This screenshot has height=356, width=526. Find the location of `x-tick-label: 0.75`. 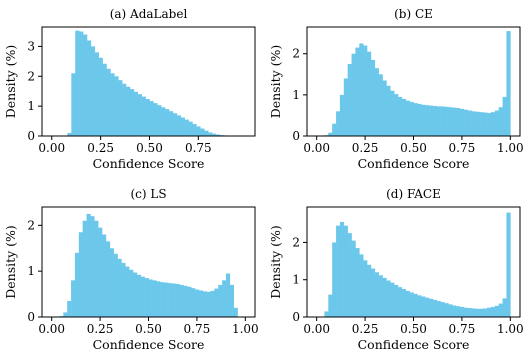

x-tick-label: 0.75 is located at coordinates (198, 148).